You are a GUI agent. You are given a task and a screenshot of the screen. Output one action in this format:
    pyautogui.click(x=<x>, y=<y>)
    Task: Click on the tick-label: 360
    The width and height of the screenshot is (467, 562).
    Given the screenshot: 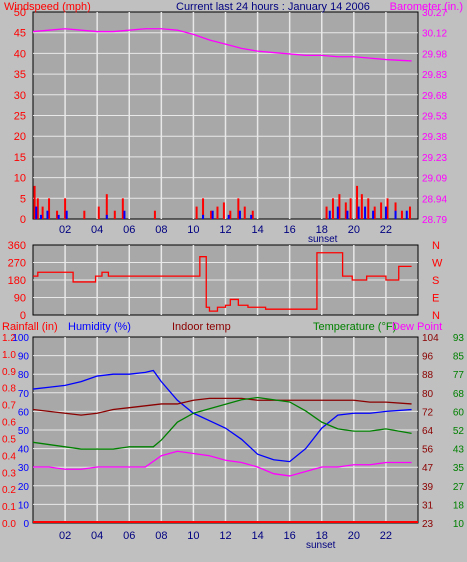 What is the action you would take?
    pyautogui.click(x=17, y=246)
    